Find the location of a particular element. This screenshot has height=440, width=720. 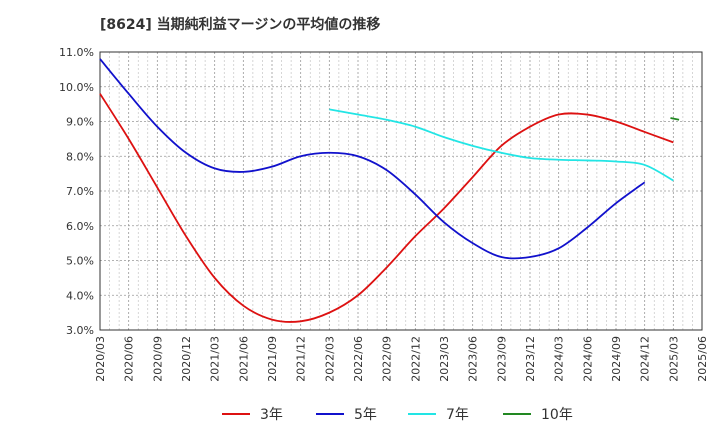

x-tick-label: 2020/03 is located at coordinates (100, 359).